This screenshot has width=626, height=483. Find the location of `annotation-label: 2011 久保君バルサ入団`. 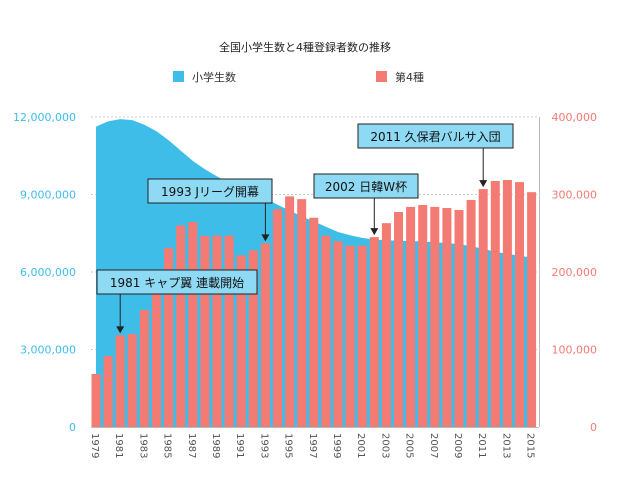

annotation-label: 2011 久保君バルサ入団 is located at coordinates (435, 137).